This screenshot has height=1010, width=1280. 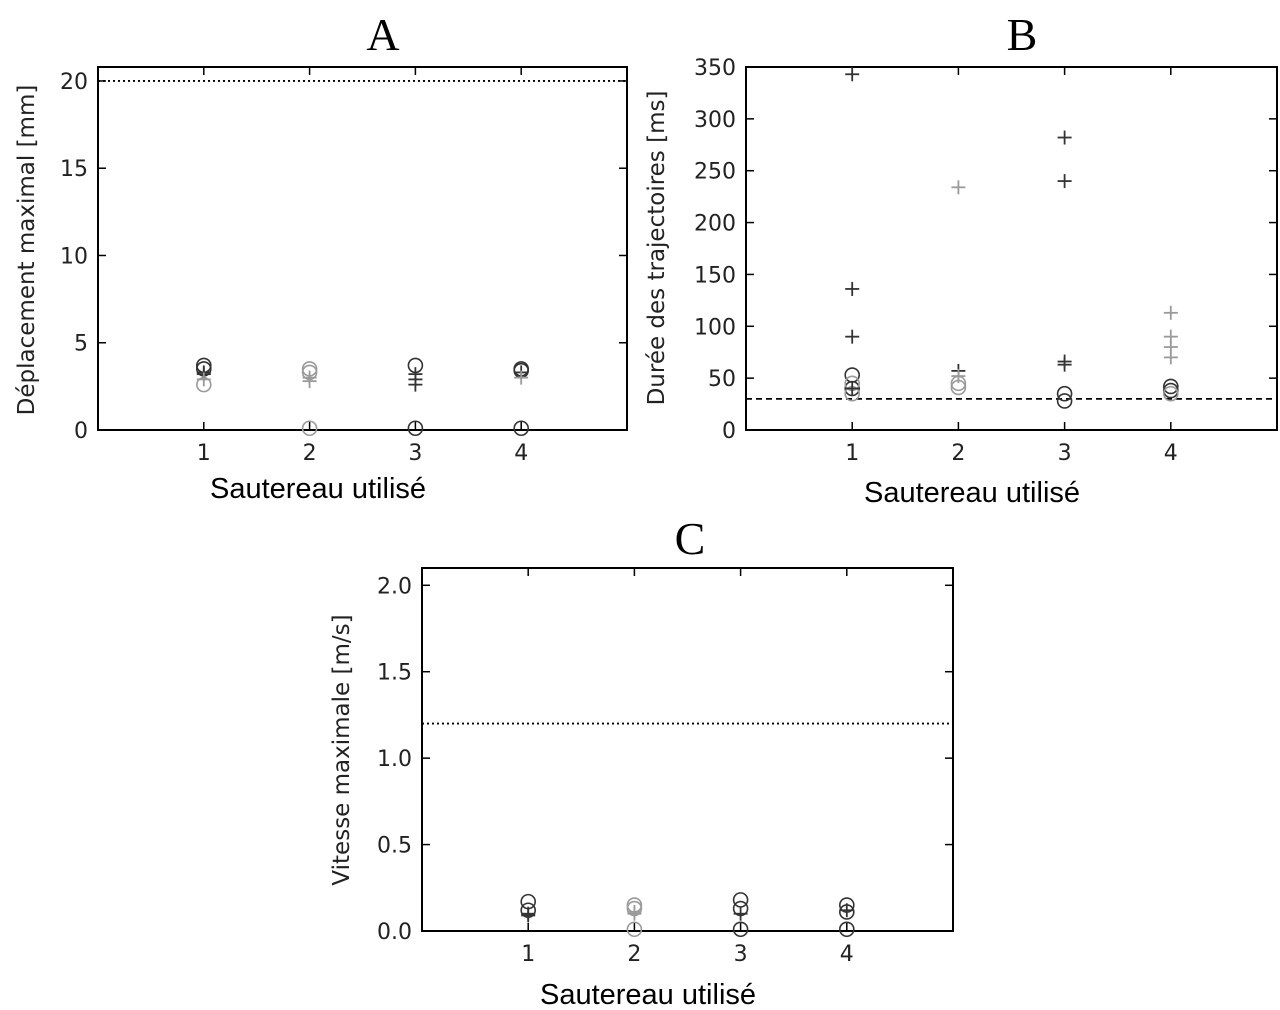 What do you see at coordinates (715, 327) in the screenshot?
I see `panel-b-y-tick-label: 100` at bounding box center [715, 327].